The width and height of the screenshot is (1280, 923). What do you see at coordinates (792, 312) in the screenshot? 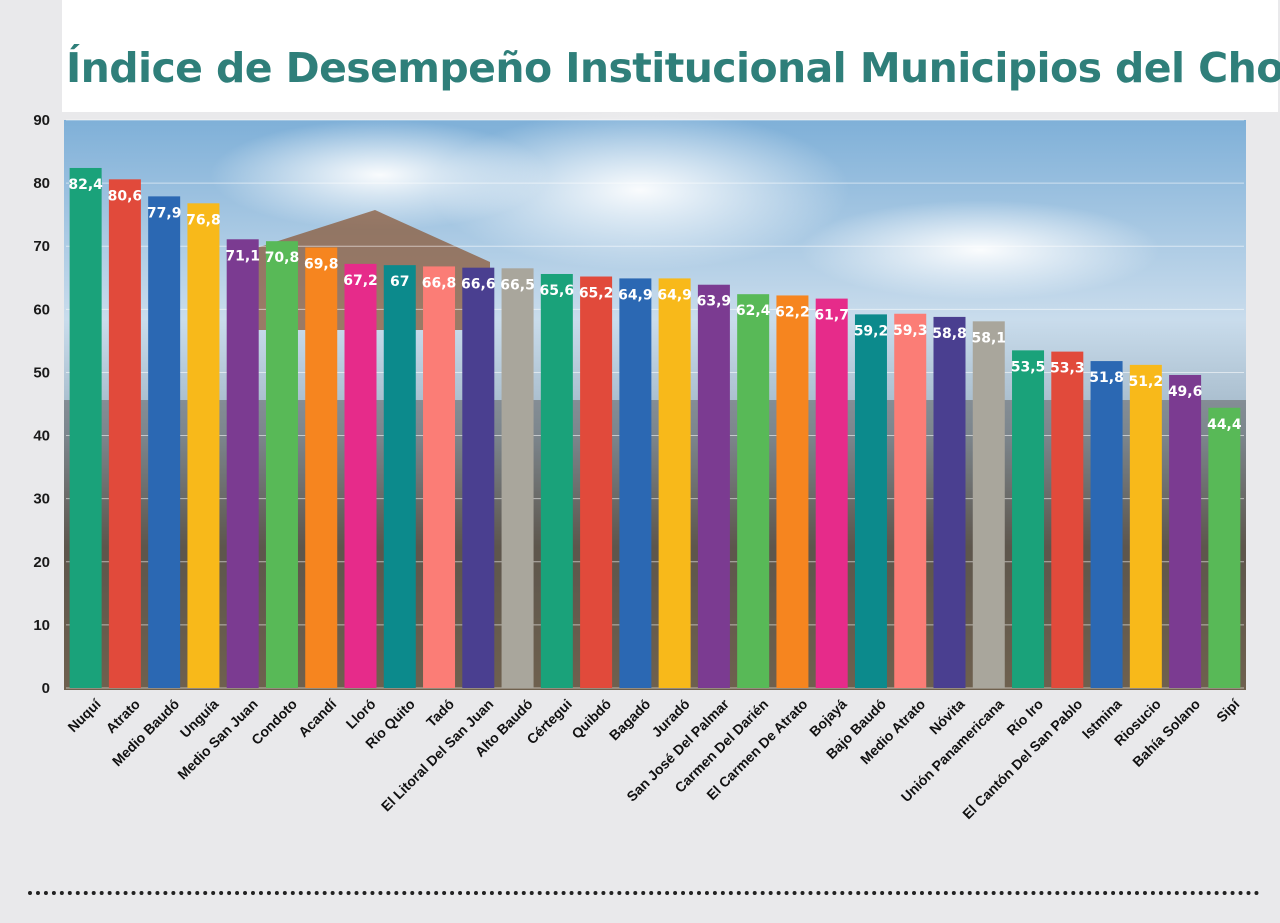
I see `bar-value-label: 62,2` at bounding box center [792, 312].